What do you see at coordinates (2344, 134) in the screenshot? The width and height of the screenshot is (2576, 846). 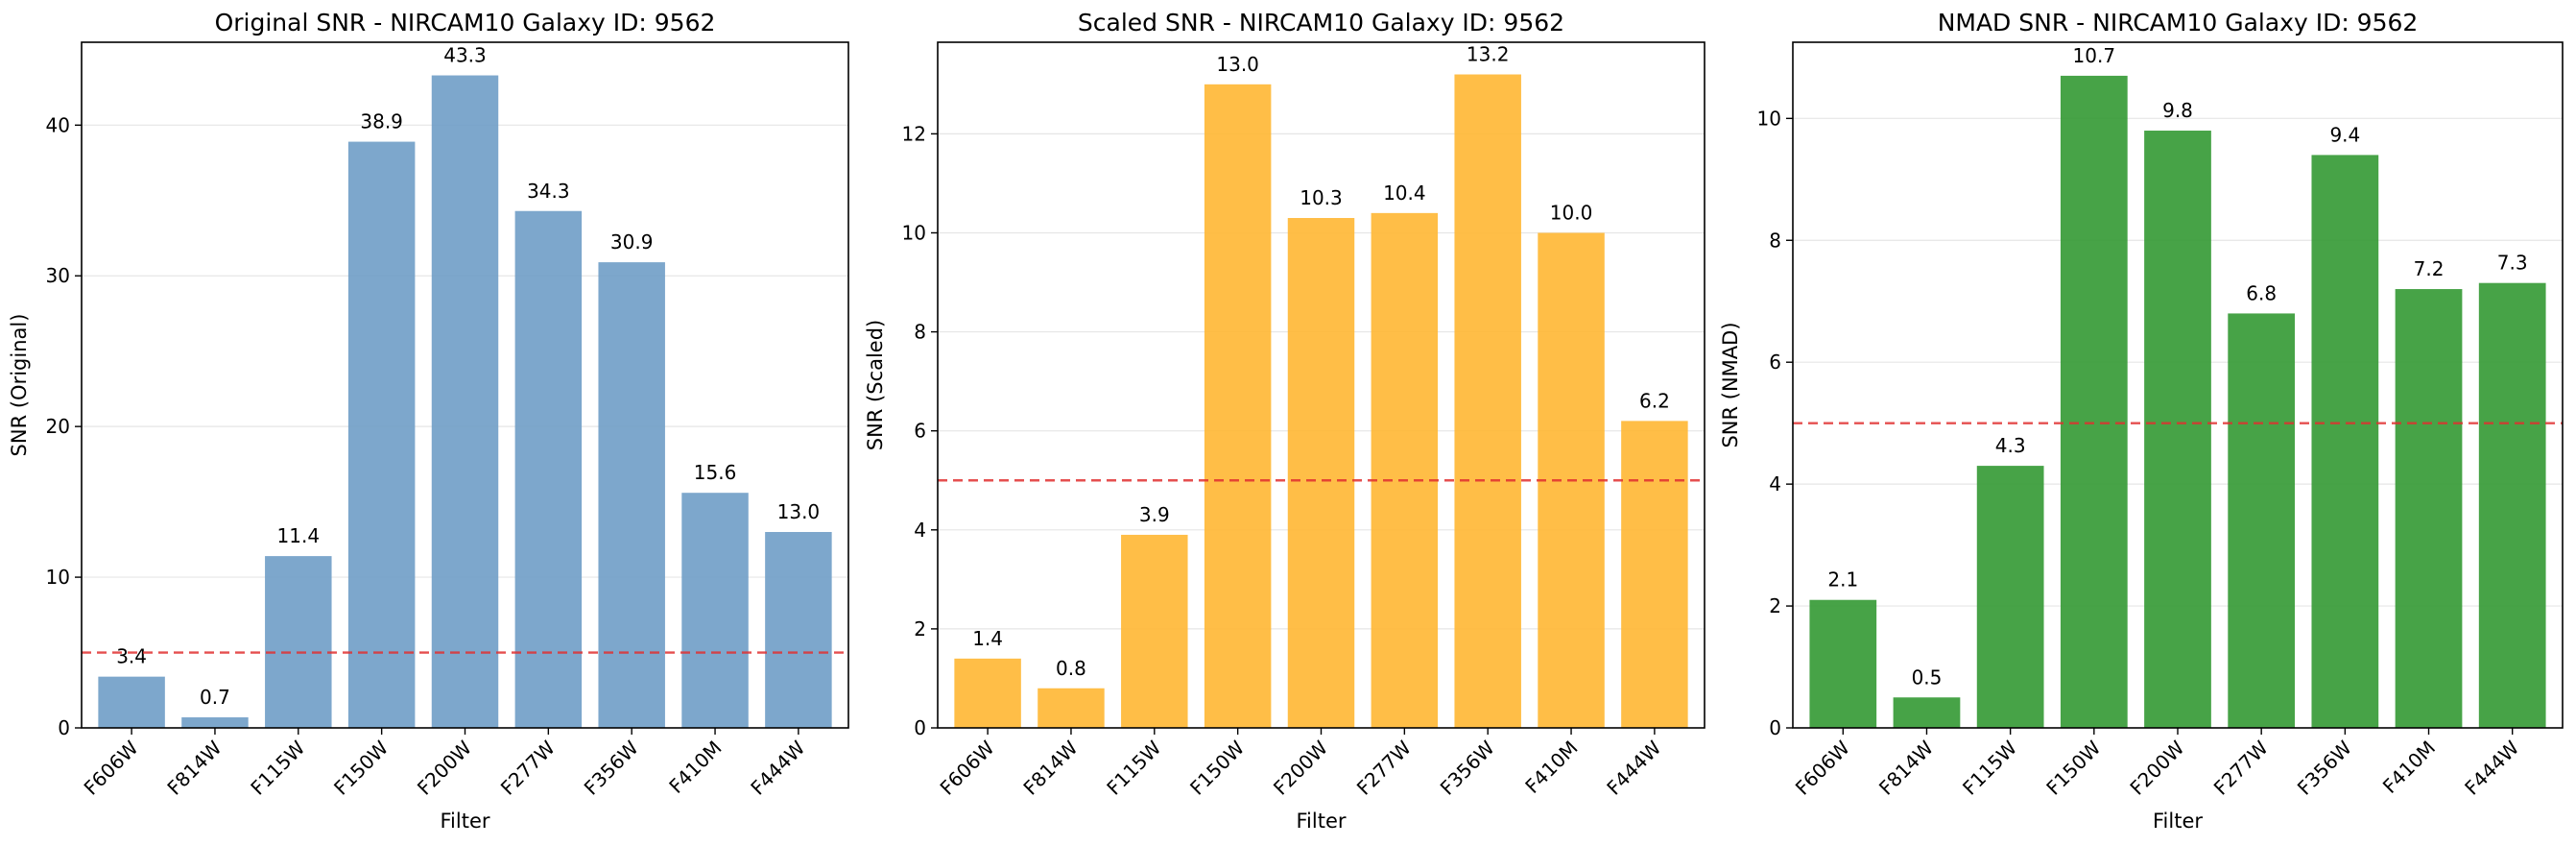 I see `bar-value-label: 9.4` at bounding box center [2344, 134].